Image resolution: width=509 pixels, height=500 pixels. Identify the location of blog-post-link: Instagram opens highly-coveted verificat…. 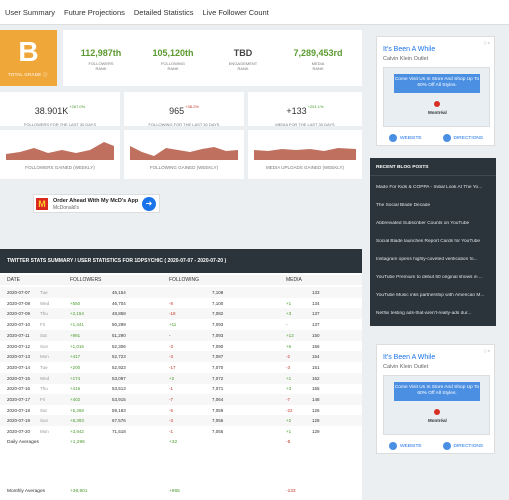
(427, 259).